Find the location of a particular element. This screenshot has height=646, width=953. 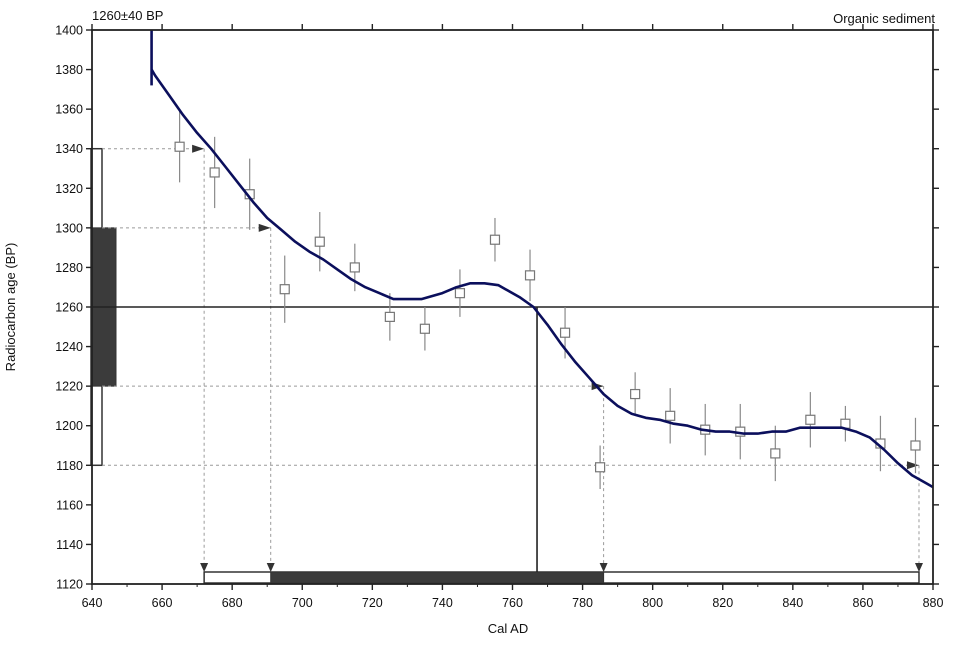

x-tick-label-800: 800 is located at coordinates (652, 603).